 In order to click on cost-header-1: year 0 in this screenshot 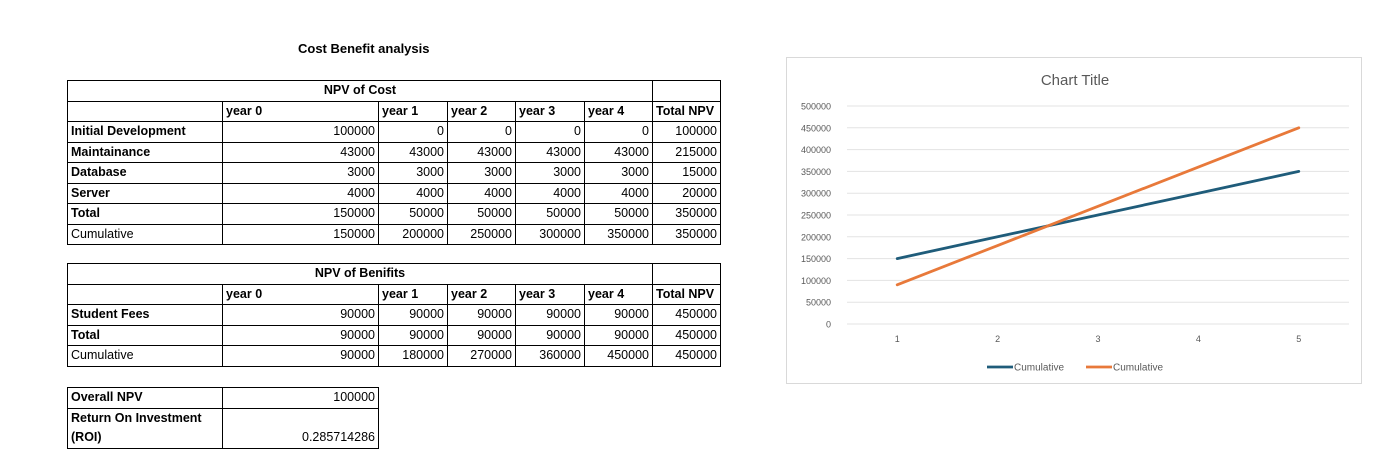, I will do `click(300, 111)`.